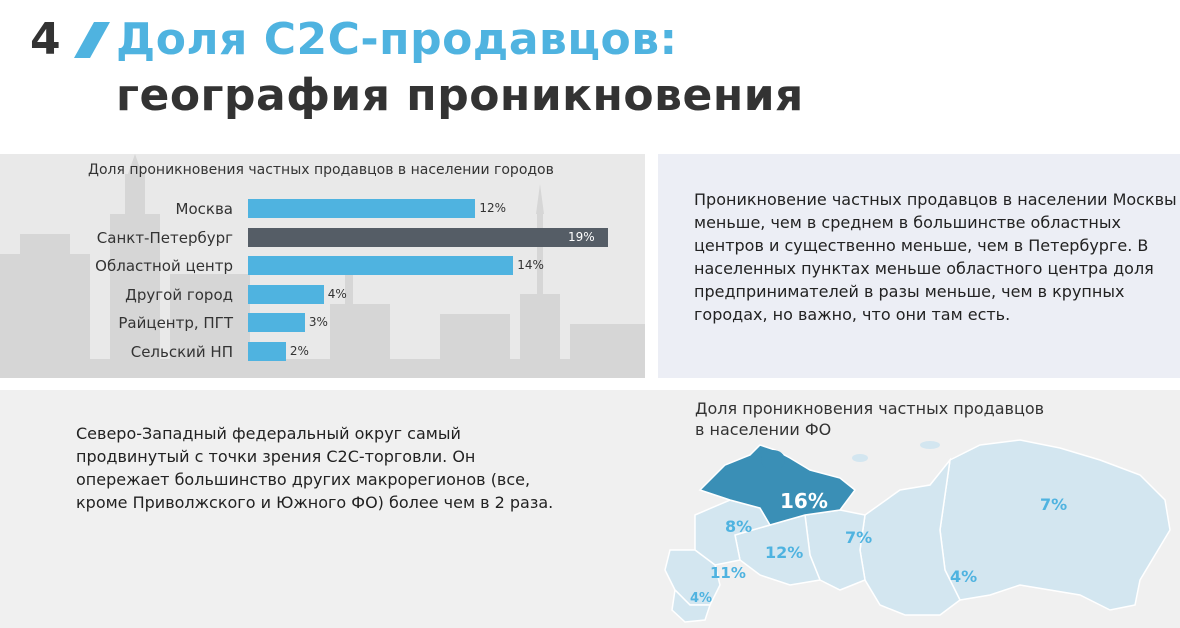  I want to click on bar-value-label: 4%, so click(337, 293).